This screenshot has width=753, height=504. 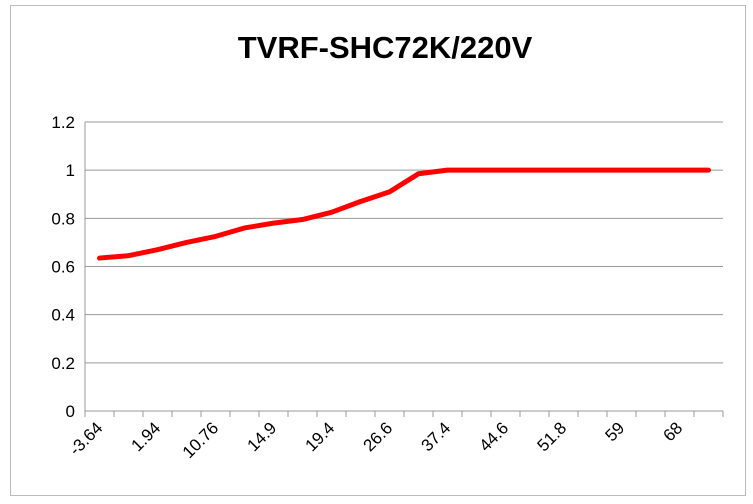 What do you see at coordinates (385, 47) in the screenshot?
I see `chart-title: TVRF-SHC72K/220V` at bounding box center [385, 47].